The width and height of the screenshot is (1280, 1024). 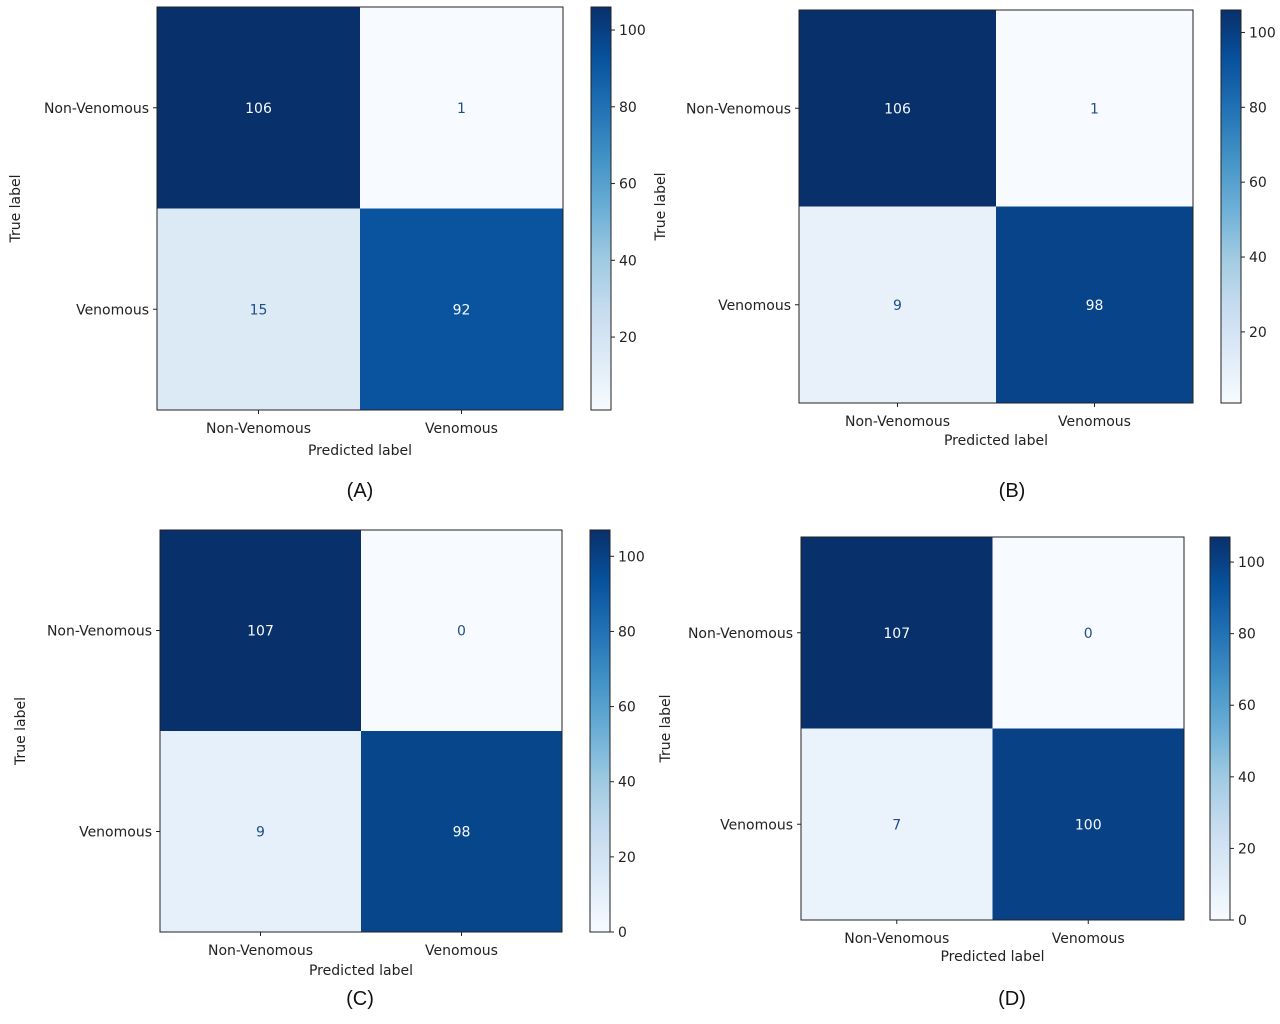 What do you see at coordinates (1012, 491) in the screenshot?
I see `caption-b: (B)` at bounding box center [1012, 491].